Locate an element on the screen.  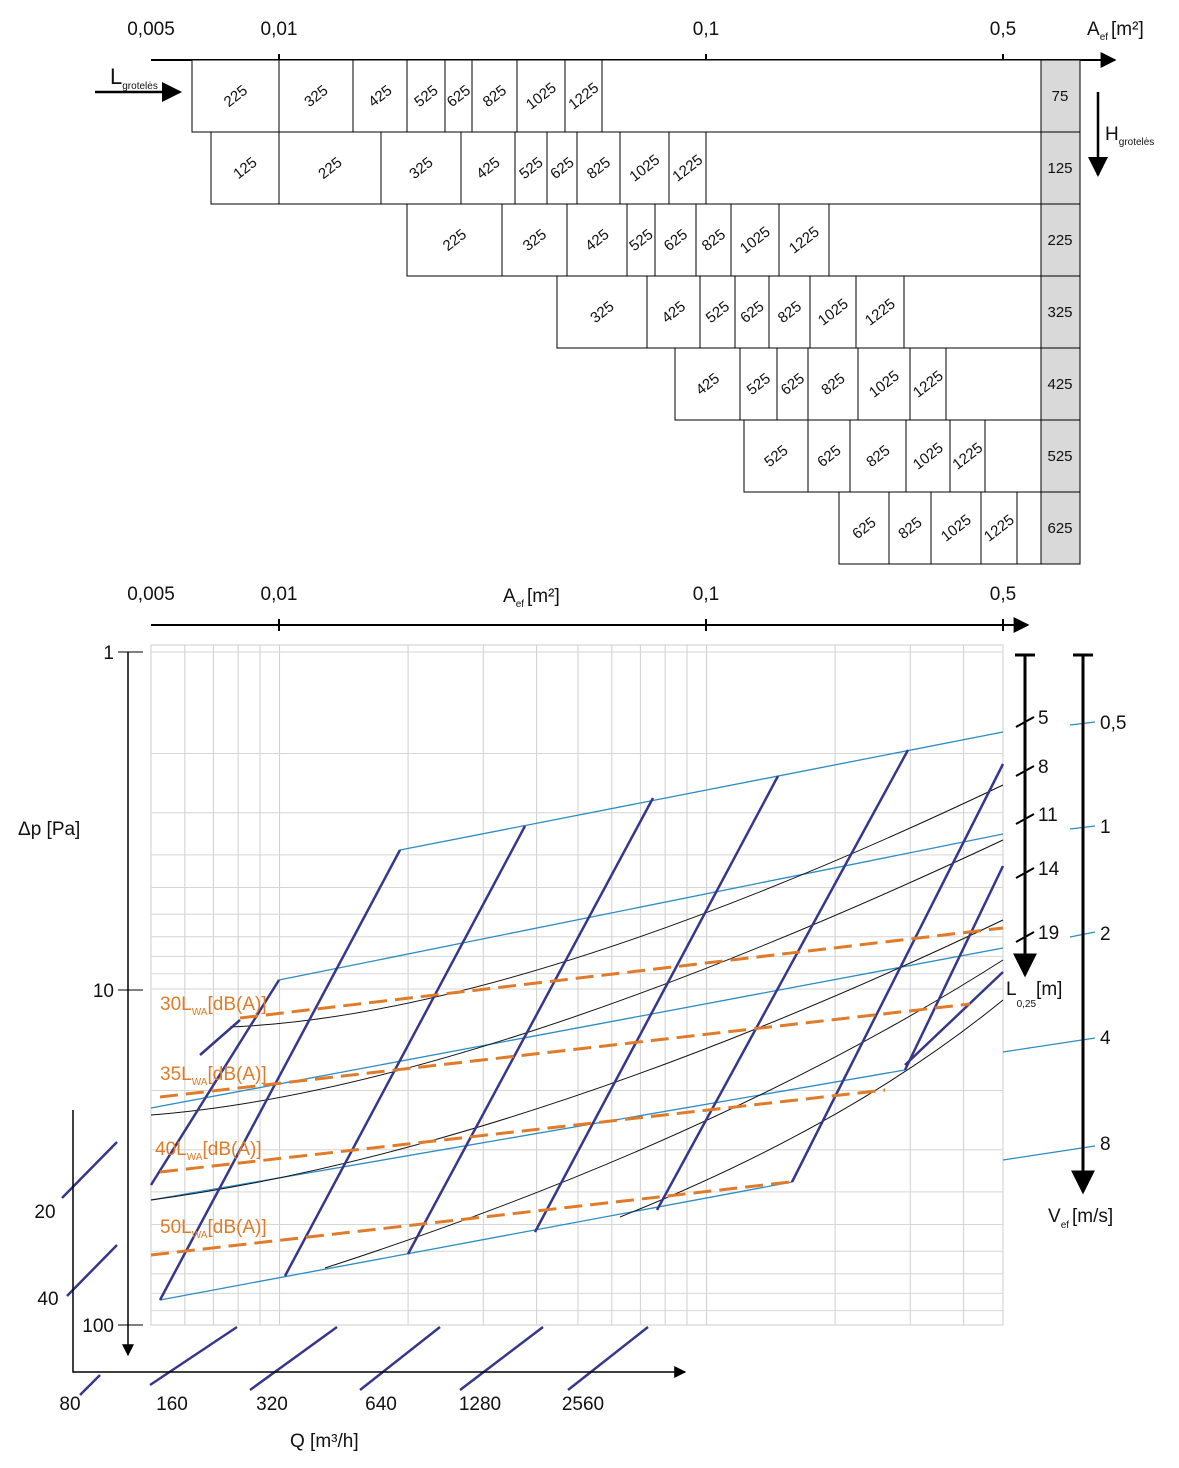
side-tick-label: 20 is located at coordinates (44, 1212).